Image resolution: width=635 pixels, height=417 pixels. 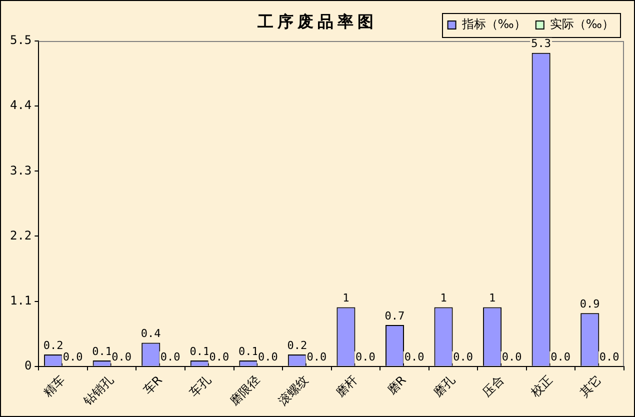 I want to click on x-tick-label: 磨R, so click(x=396, y=385).